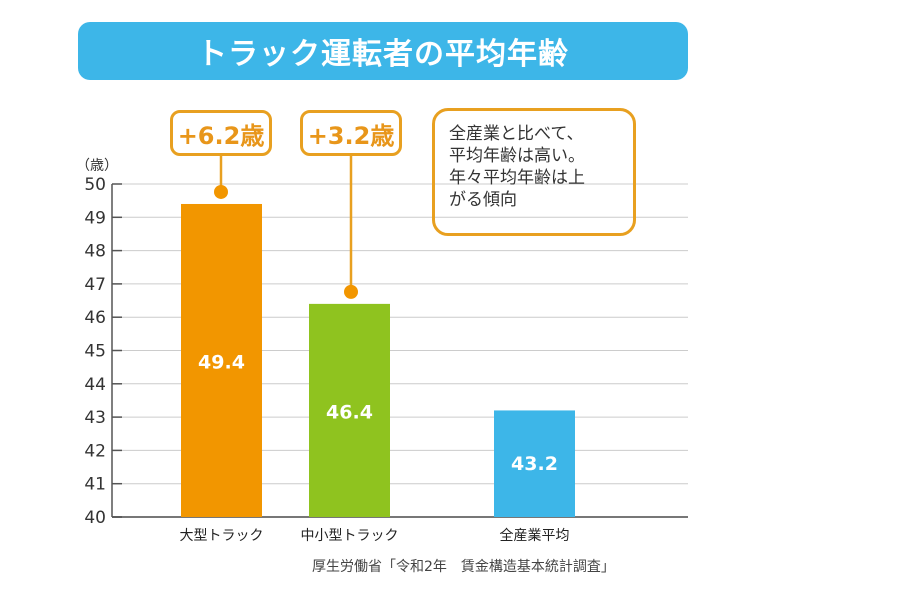 This screenshot has height=600, width=900. I want to click on y-tick-label: 43, so click(95, 418).